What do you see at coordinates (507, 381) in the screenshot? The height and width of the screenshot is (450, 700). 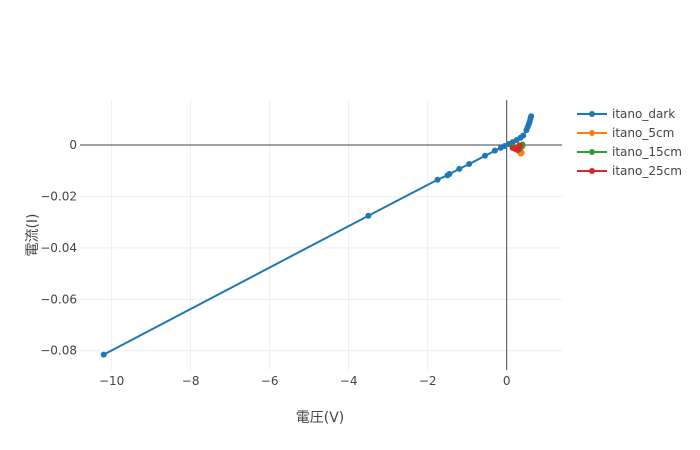 I see `x-tick-label: 0` at bounding box center [507, 381].